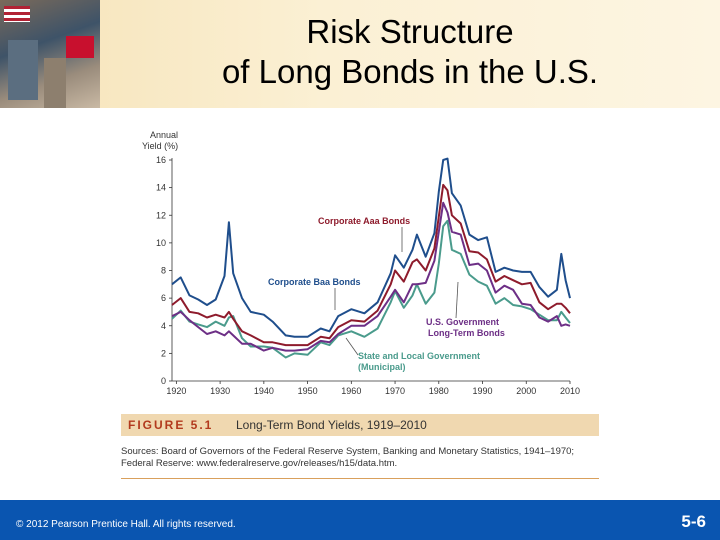 This screenshot has height=540, width=720. What do you see at coordinates (360, 520) in the screenshot?
I see `slide-footer` at bounding box center [360, 520].